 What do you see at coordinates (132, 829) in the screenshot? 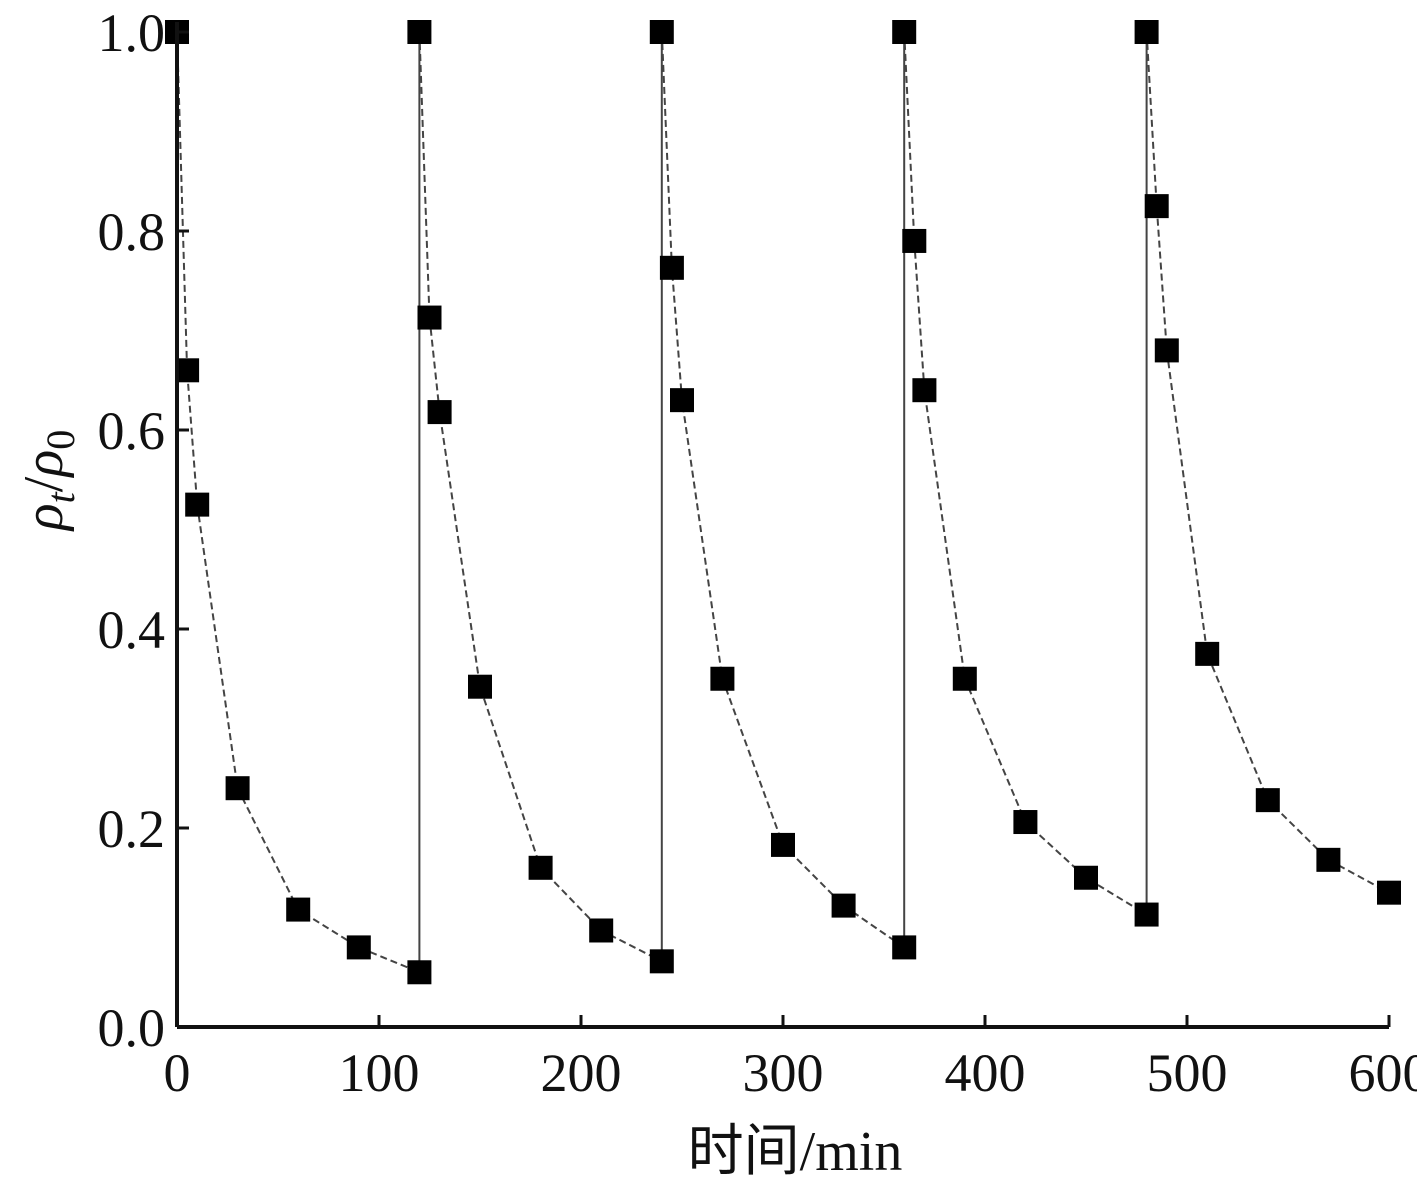
I see `y-tick-label: 0.2` at bounding box center [132, 829].